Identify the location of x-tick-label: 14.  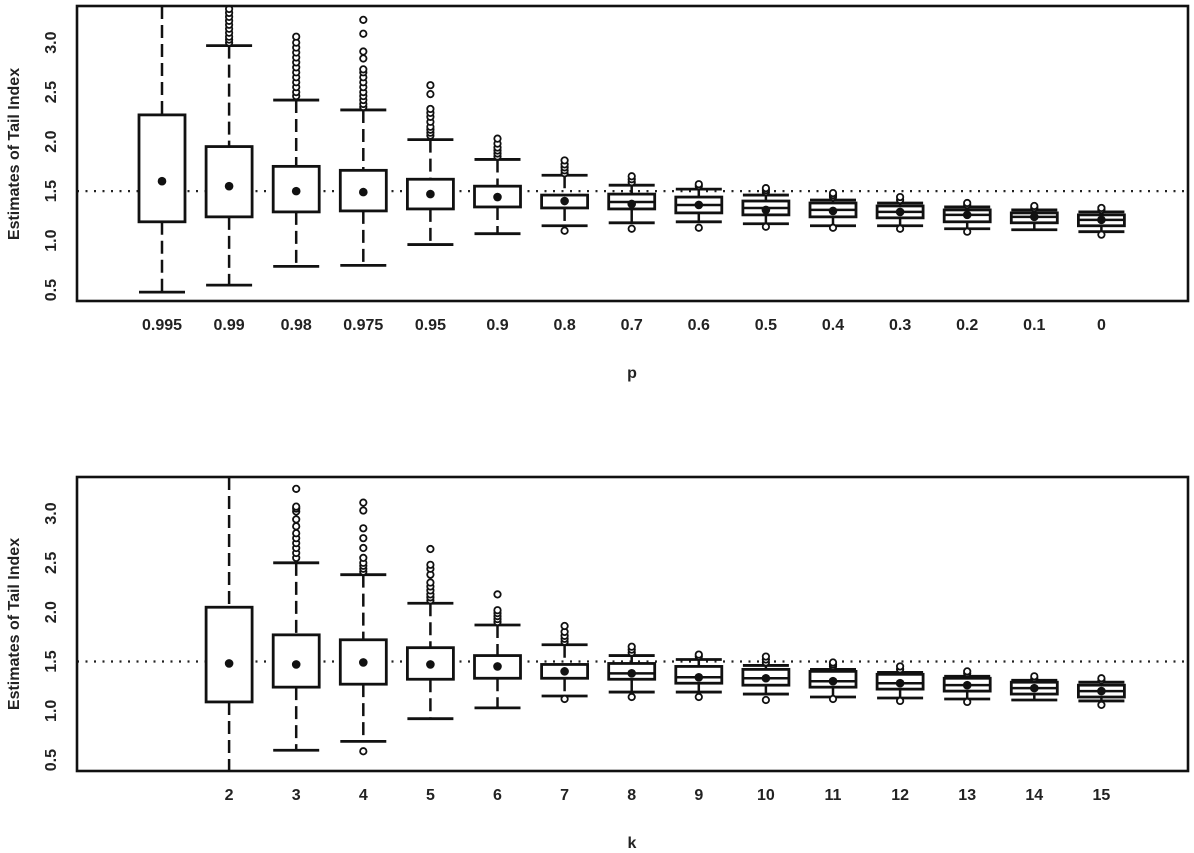
(1034, 795).